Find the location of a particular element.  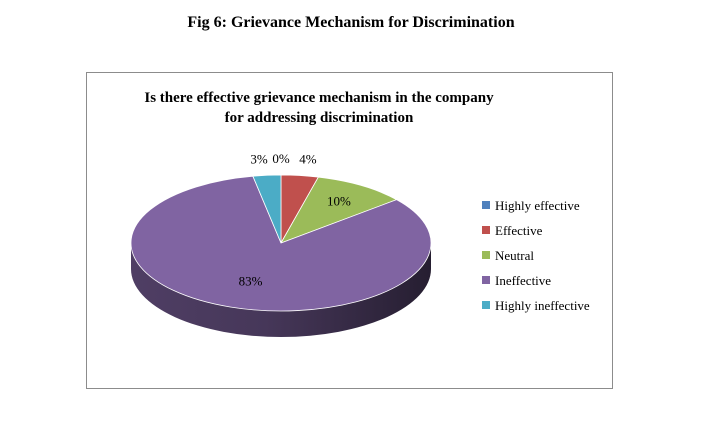

legend-label-highly-ineffective: Highly ineffective is located at coordinates (542, 305).